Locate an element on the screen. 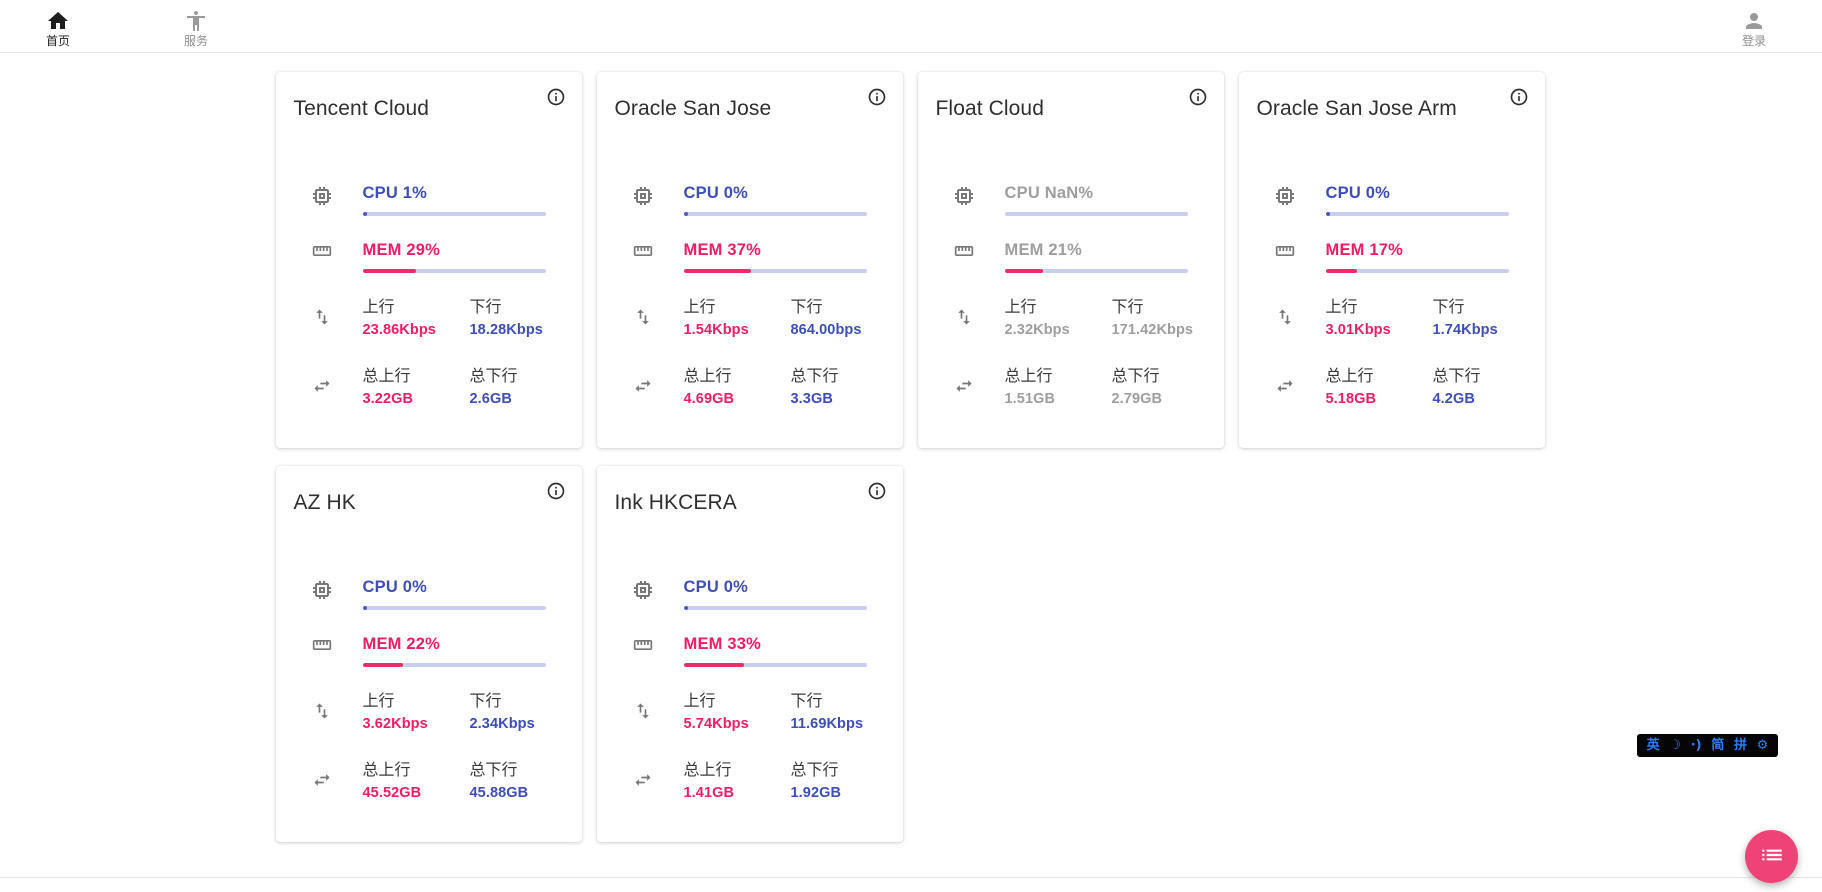 The height and width of the screenshot is (892, 1822). net-speed-row: 上行 3.62Kbps 下行 2.34Kbps is located at coordinates (429, 712).